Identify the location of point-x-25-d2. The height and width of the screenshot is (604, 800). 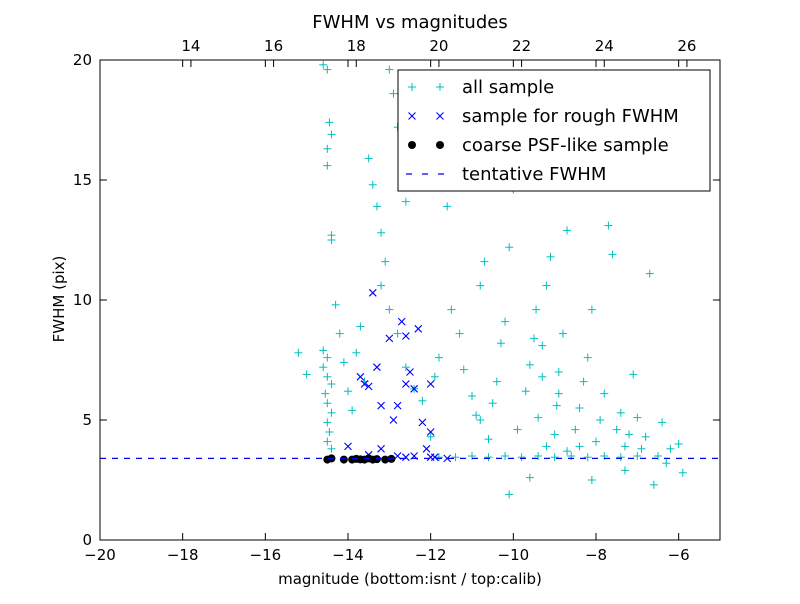
(447, 458).